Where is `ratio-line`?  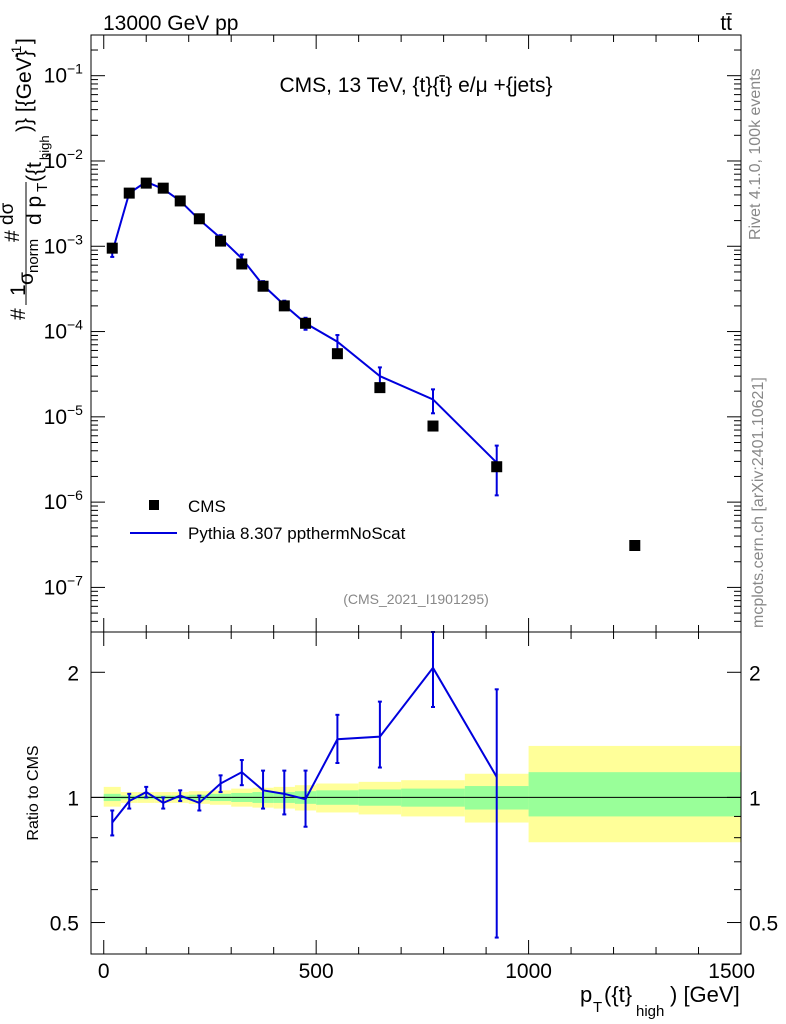 ratio-line is located at coordinates (304, 745).